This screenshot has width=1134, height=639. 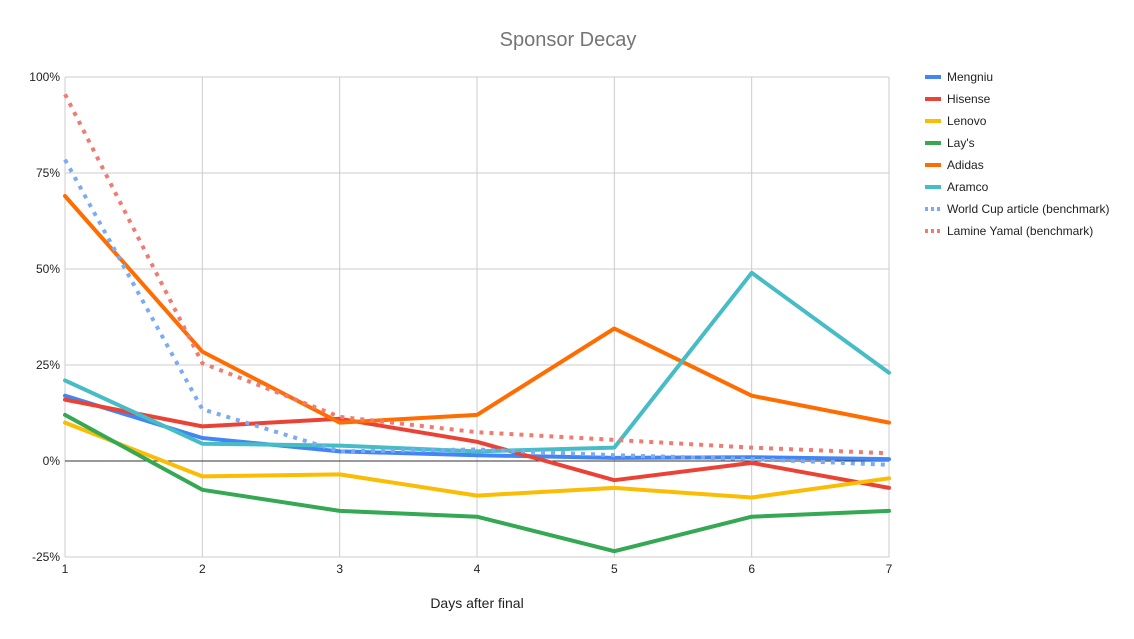 I want to click on y-tick-label: 25%, so click(x=48, y=365).